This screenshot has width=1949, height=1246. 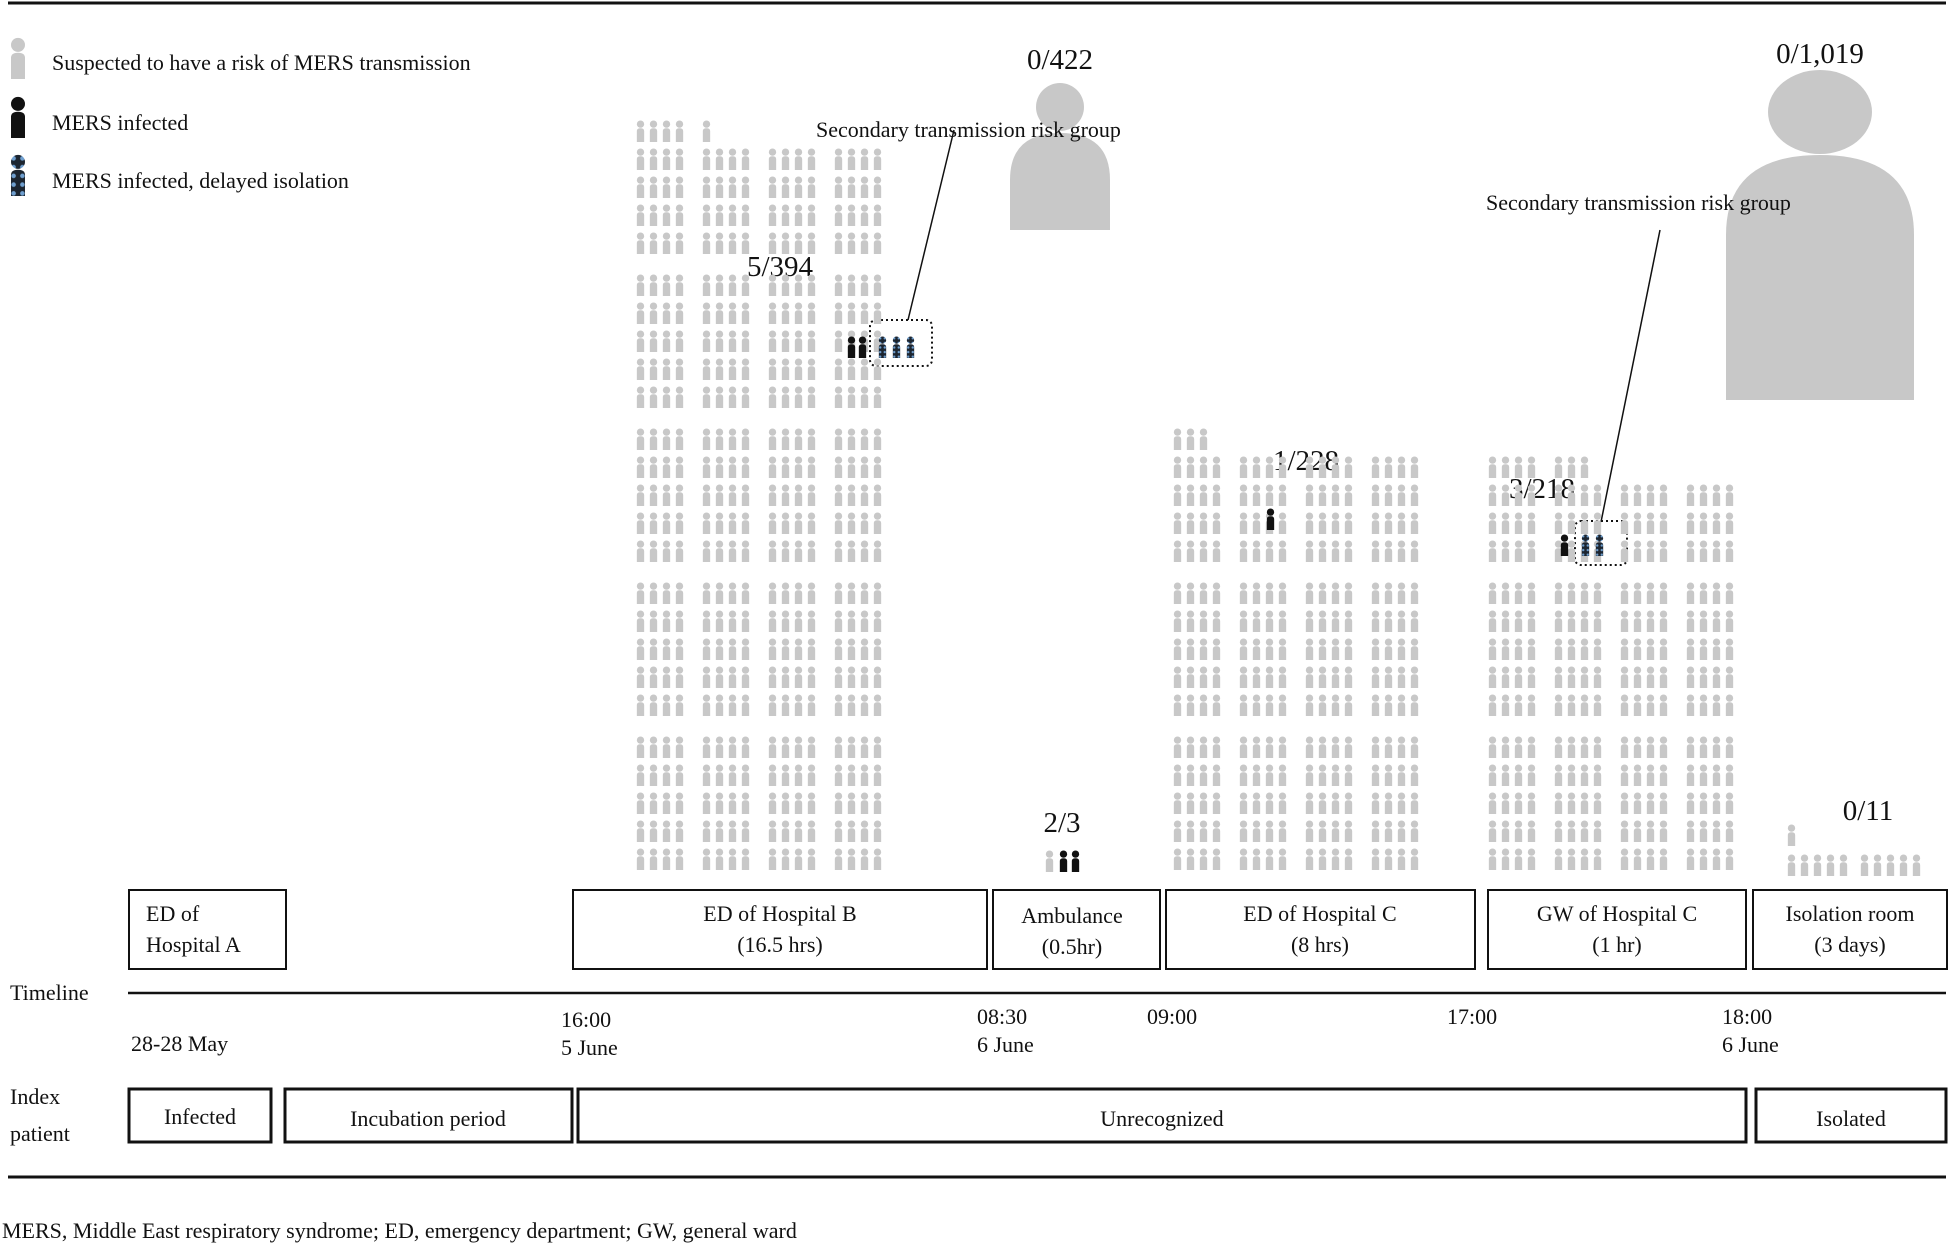 I want to click on secondary-group-1-count: 0/422, so click(x=1060, y=60).